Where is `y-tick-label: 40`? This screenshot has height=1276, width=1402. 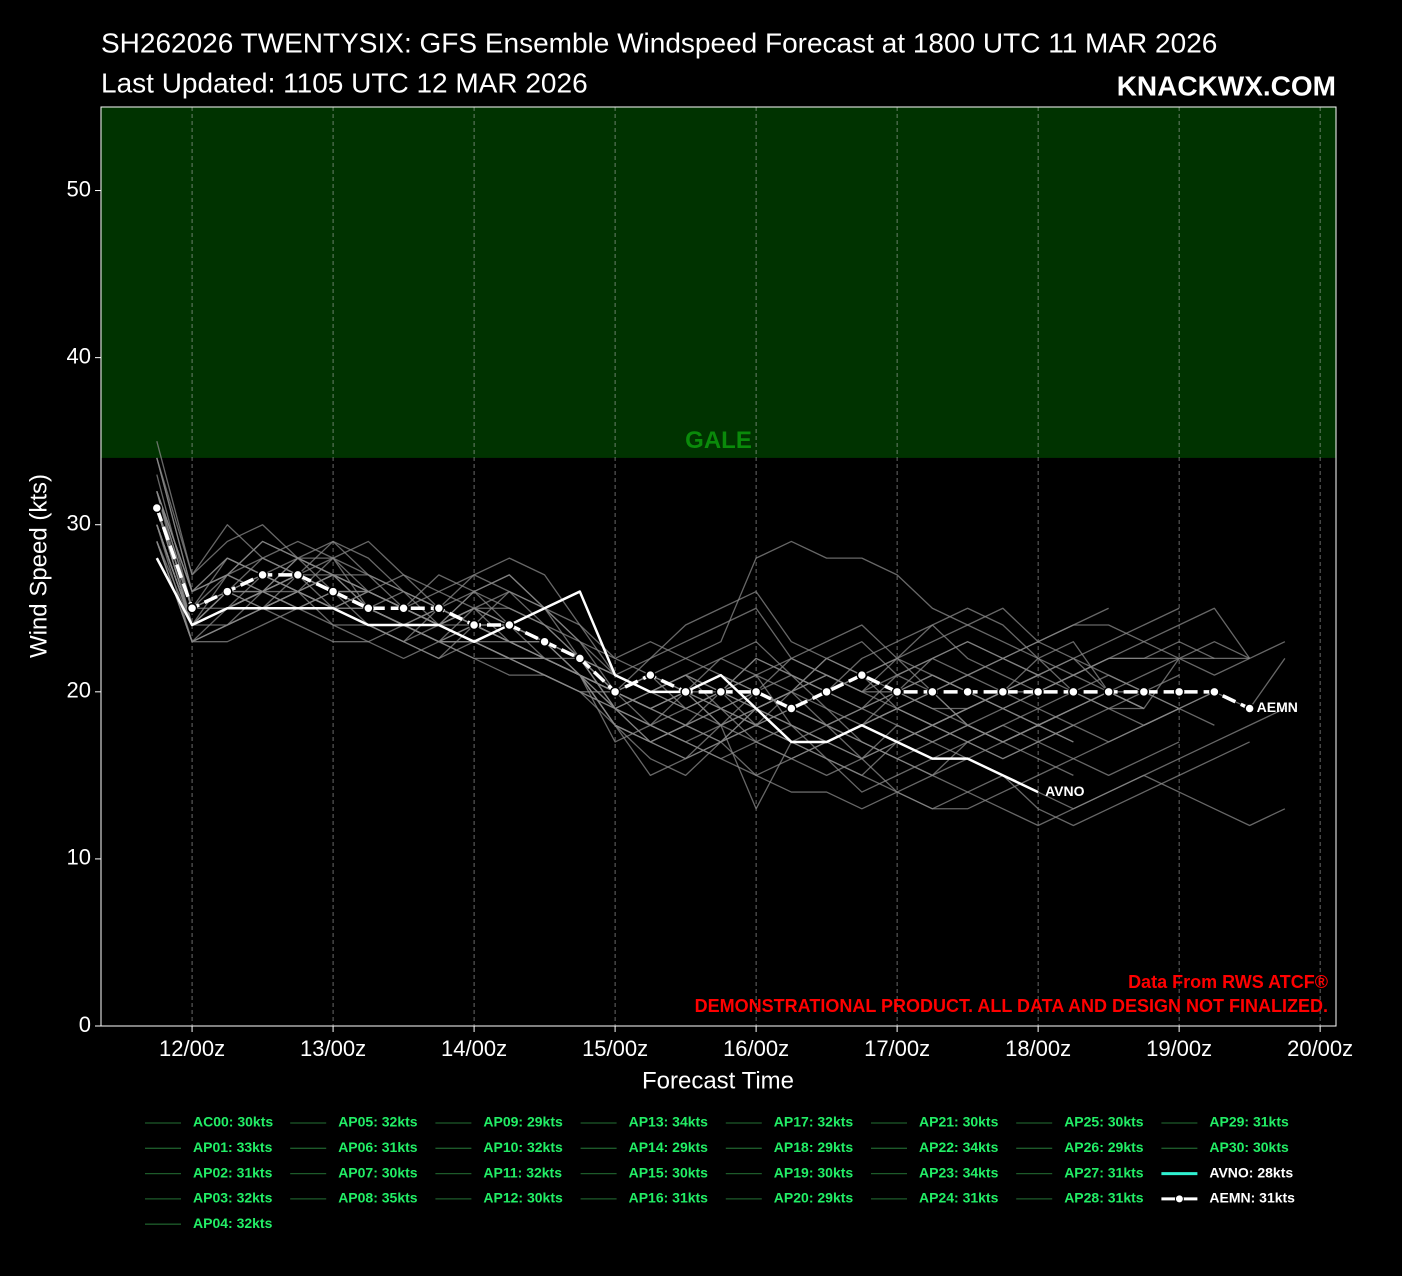
y-tick-label: 40 is located at coordinates (79, 355).